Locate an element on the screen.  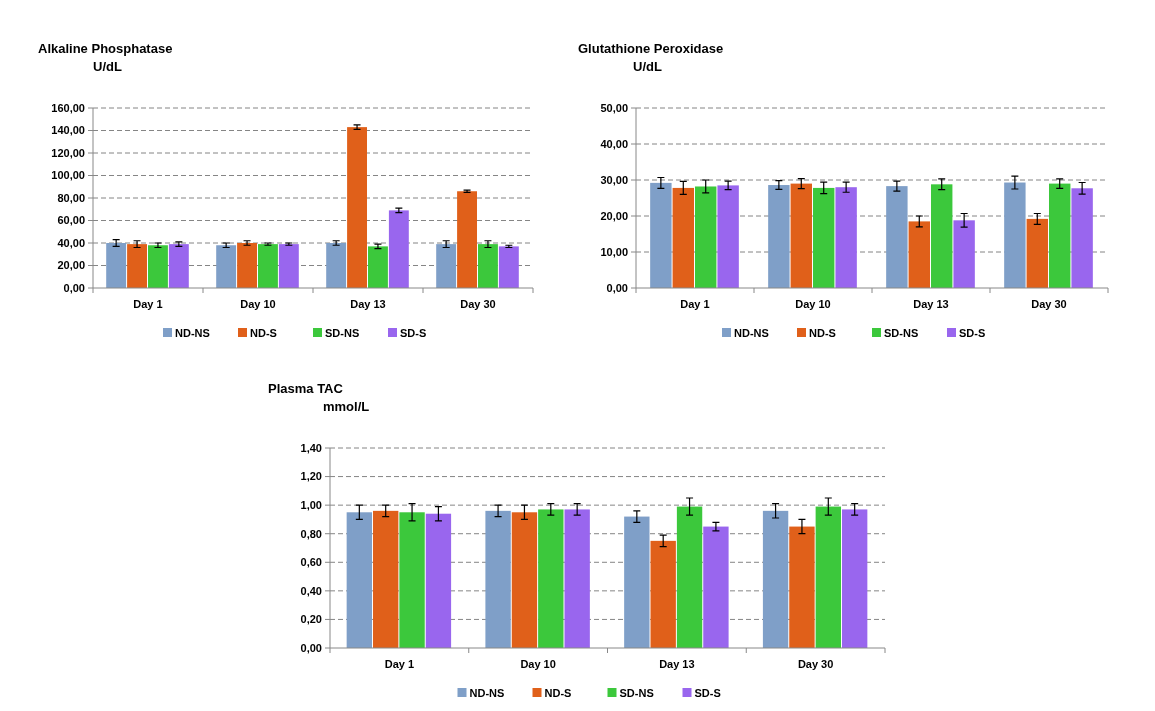
y-tick-label: 80,00 is located at coordinates (71, 197).